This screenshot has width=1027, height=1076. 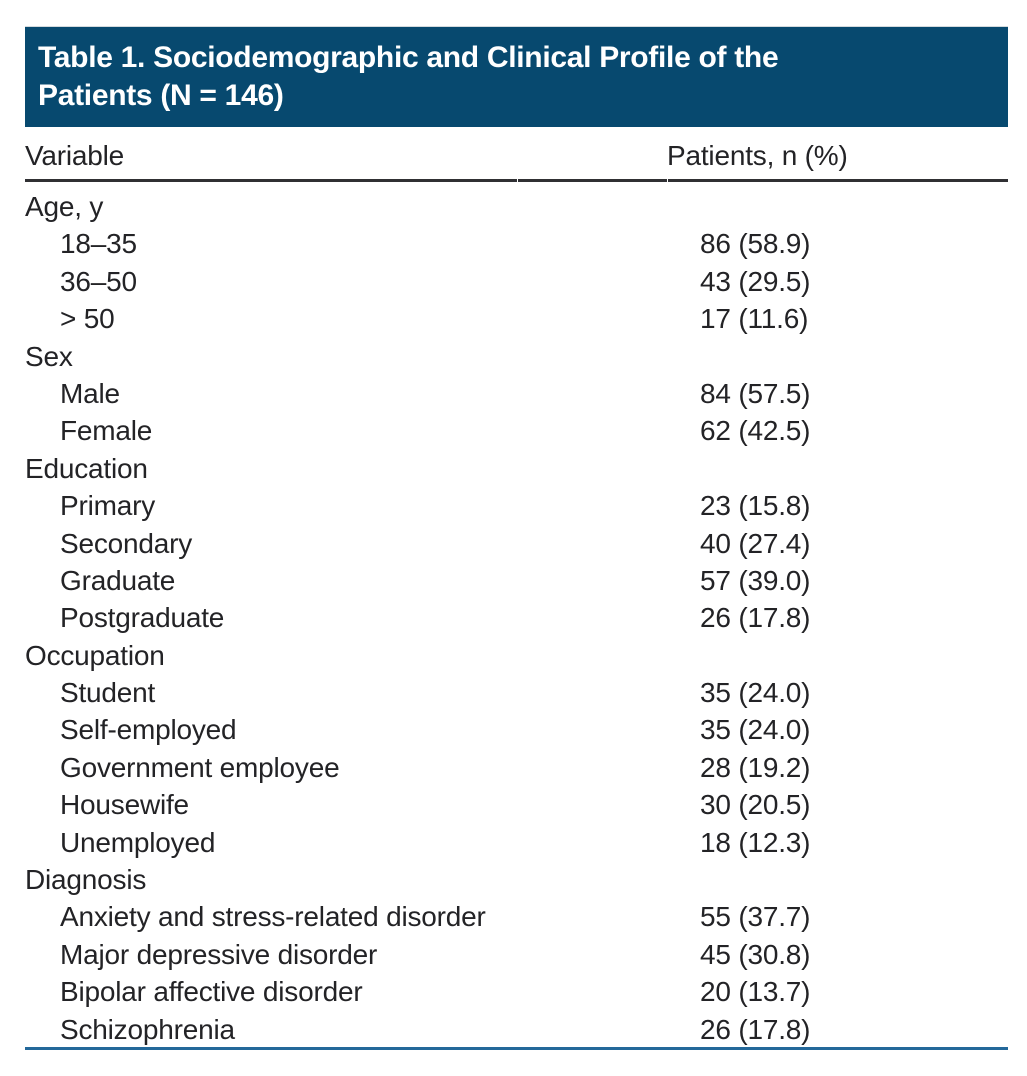 What do you see at coordinates (755, 954) in the screenshot?
I see `row-value: 45 (30.8)` at bounding box center [755, 954].